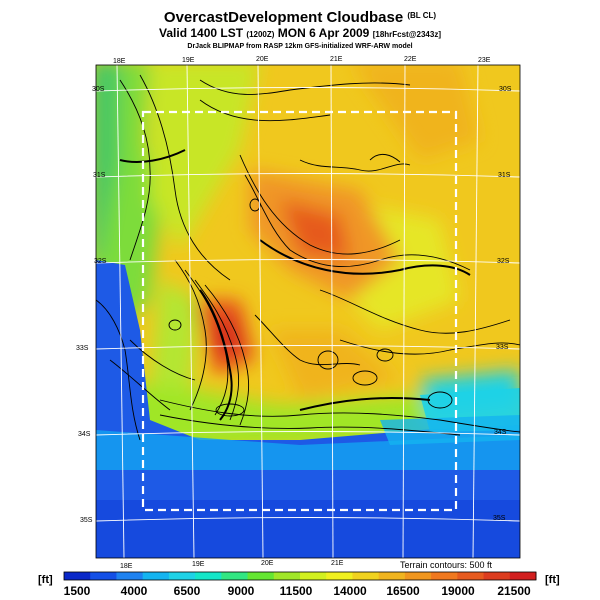  Describe the element at coordinates (188, 60) in the screenshot. I see `lon-label-top: 19E` at that location.